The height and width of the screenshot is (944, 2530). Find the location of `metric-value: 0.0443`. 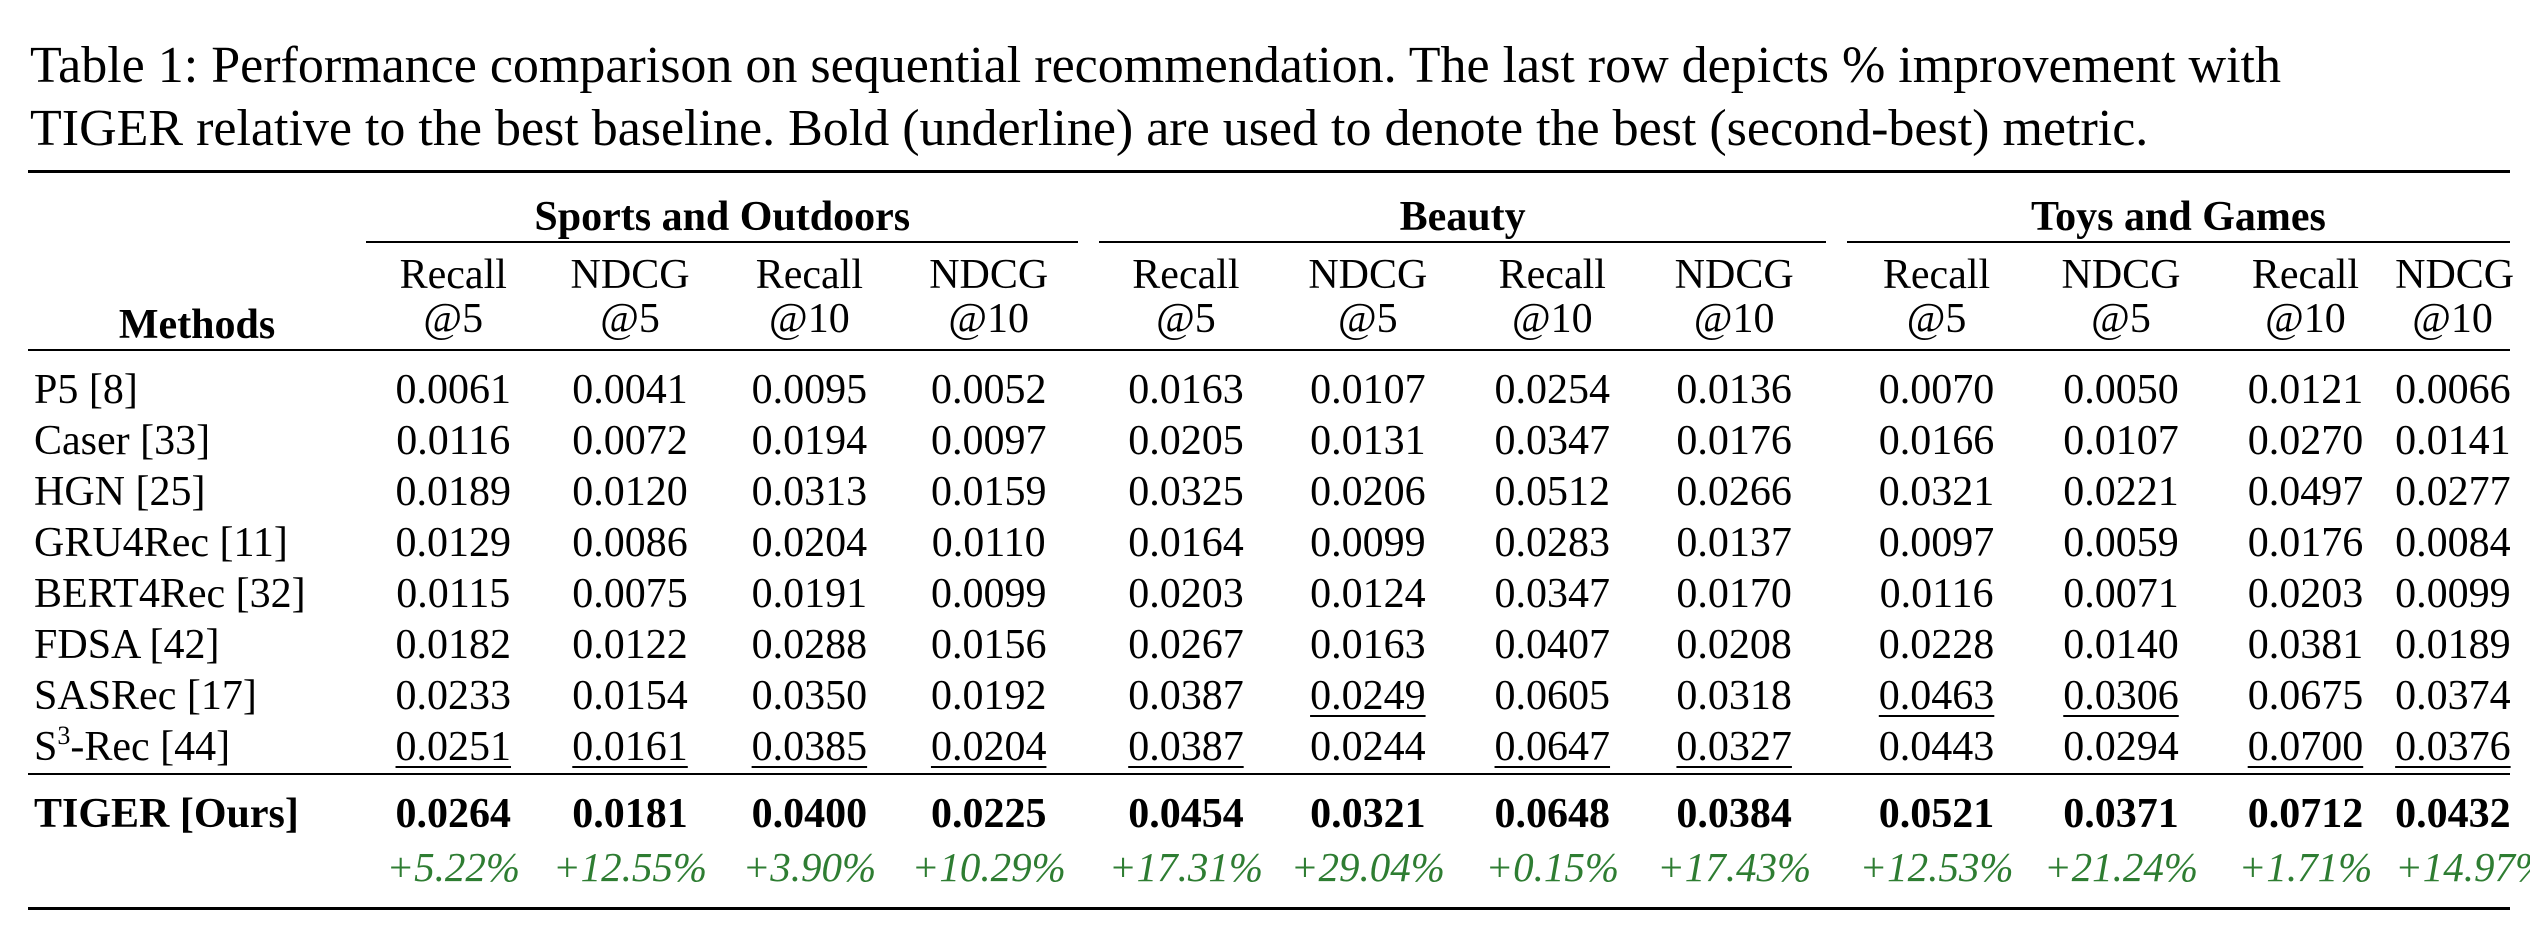

metric-value: 0.0443 is located at coordinates (1936, 747).